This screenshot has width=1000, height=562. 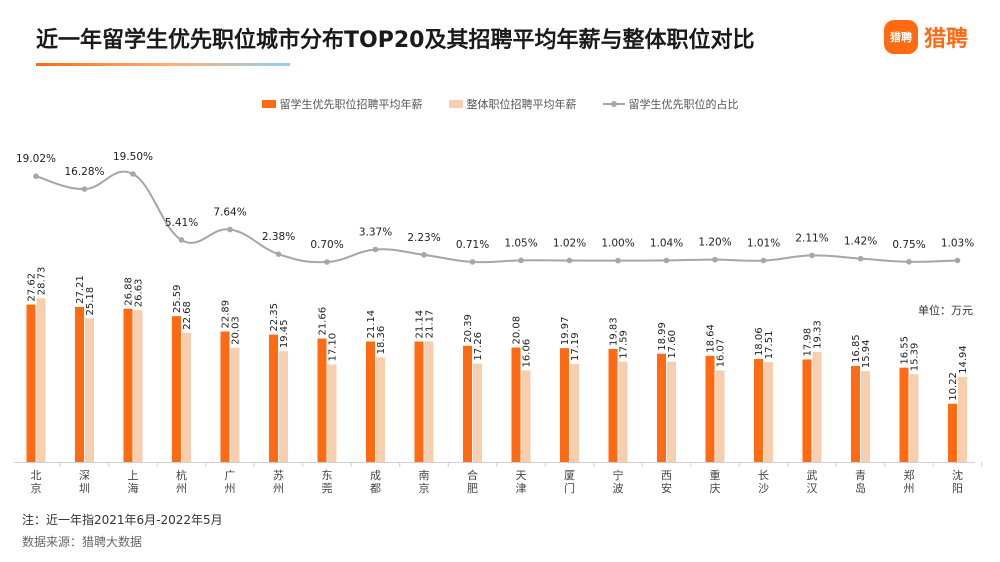 I want to click on data-label-series1: 19.97, so click(x=565, y=331).